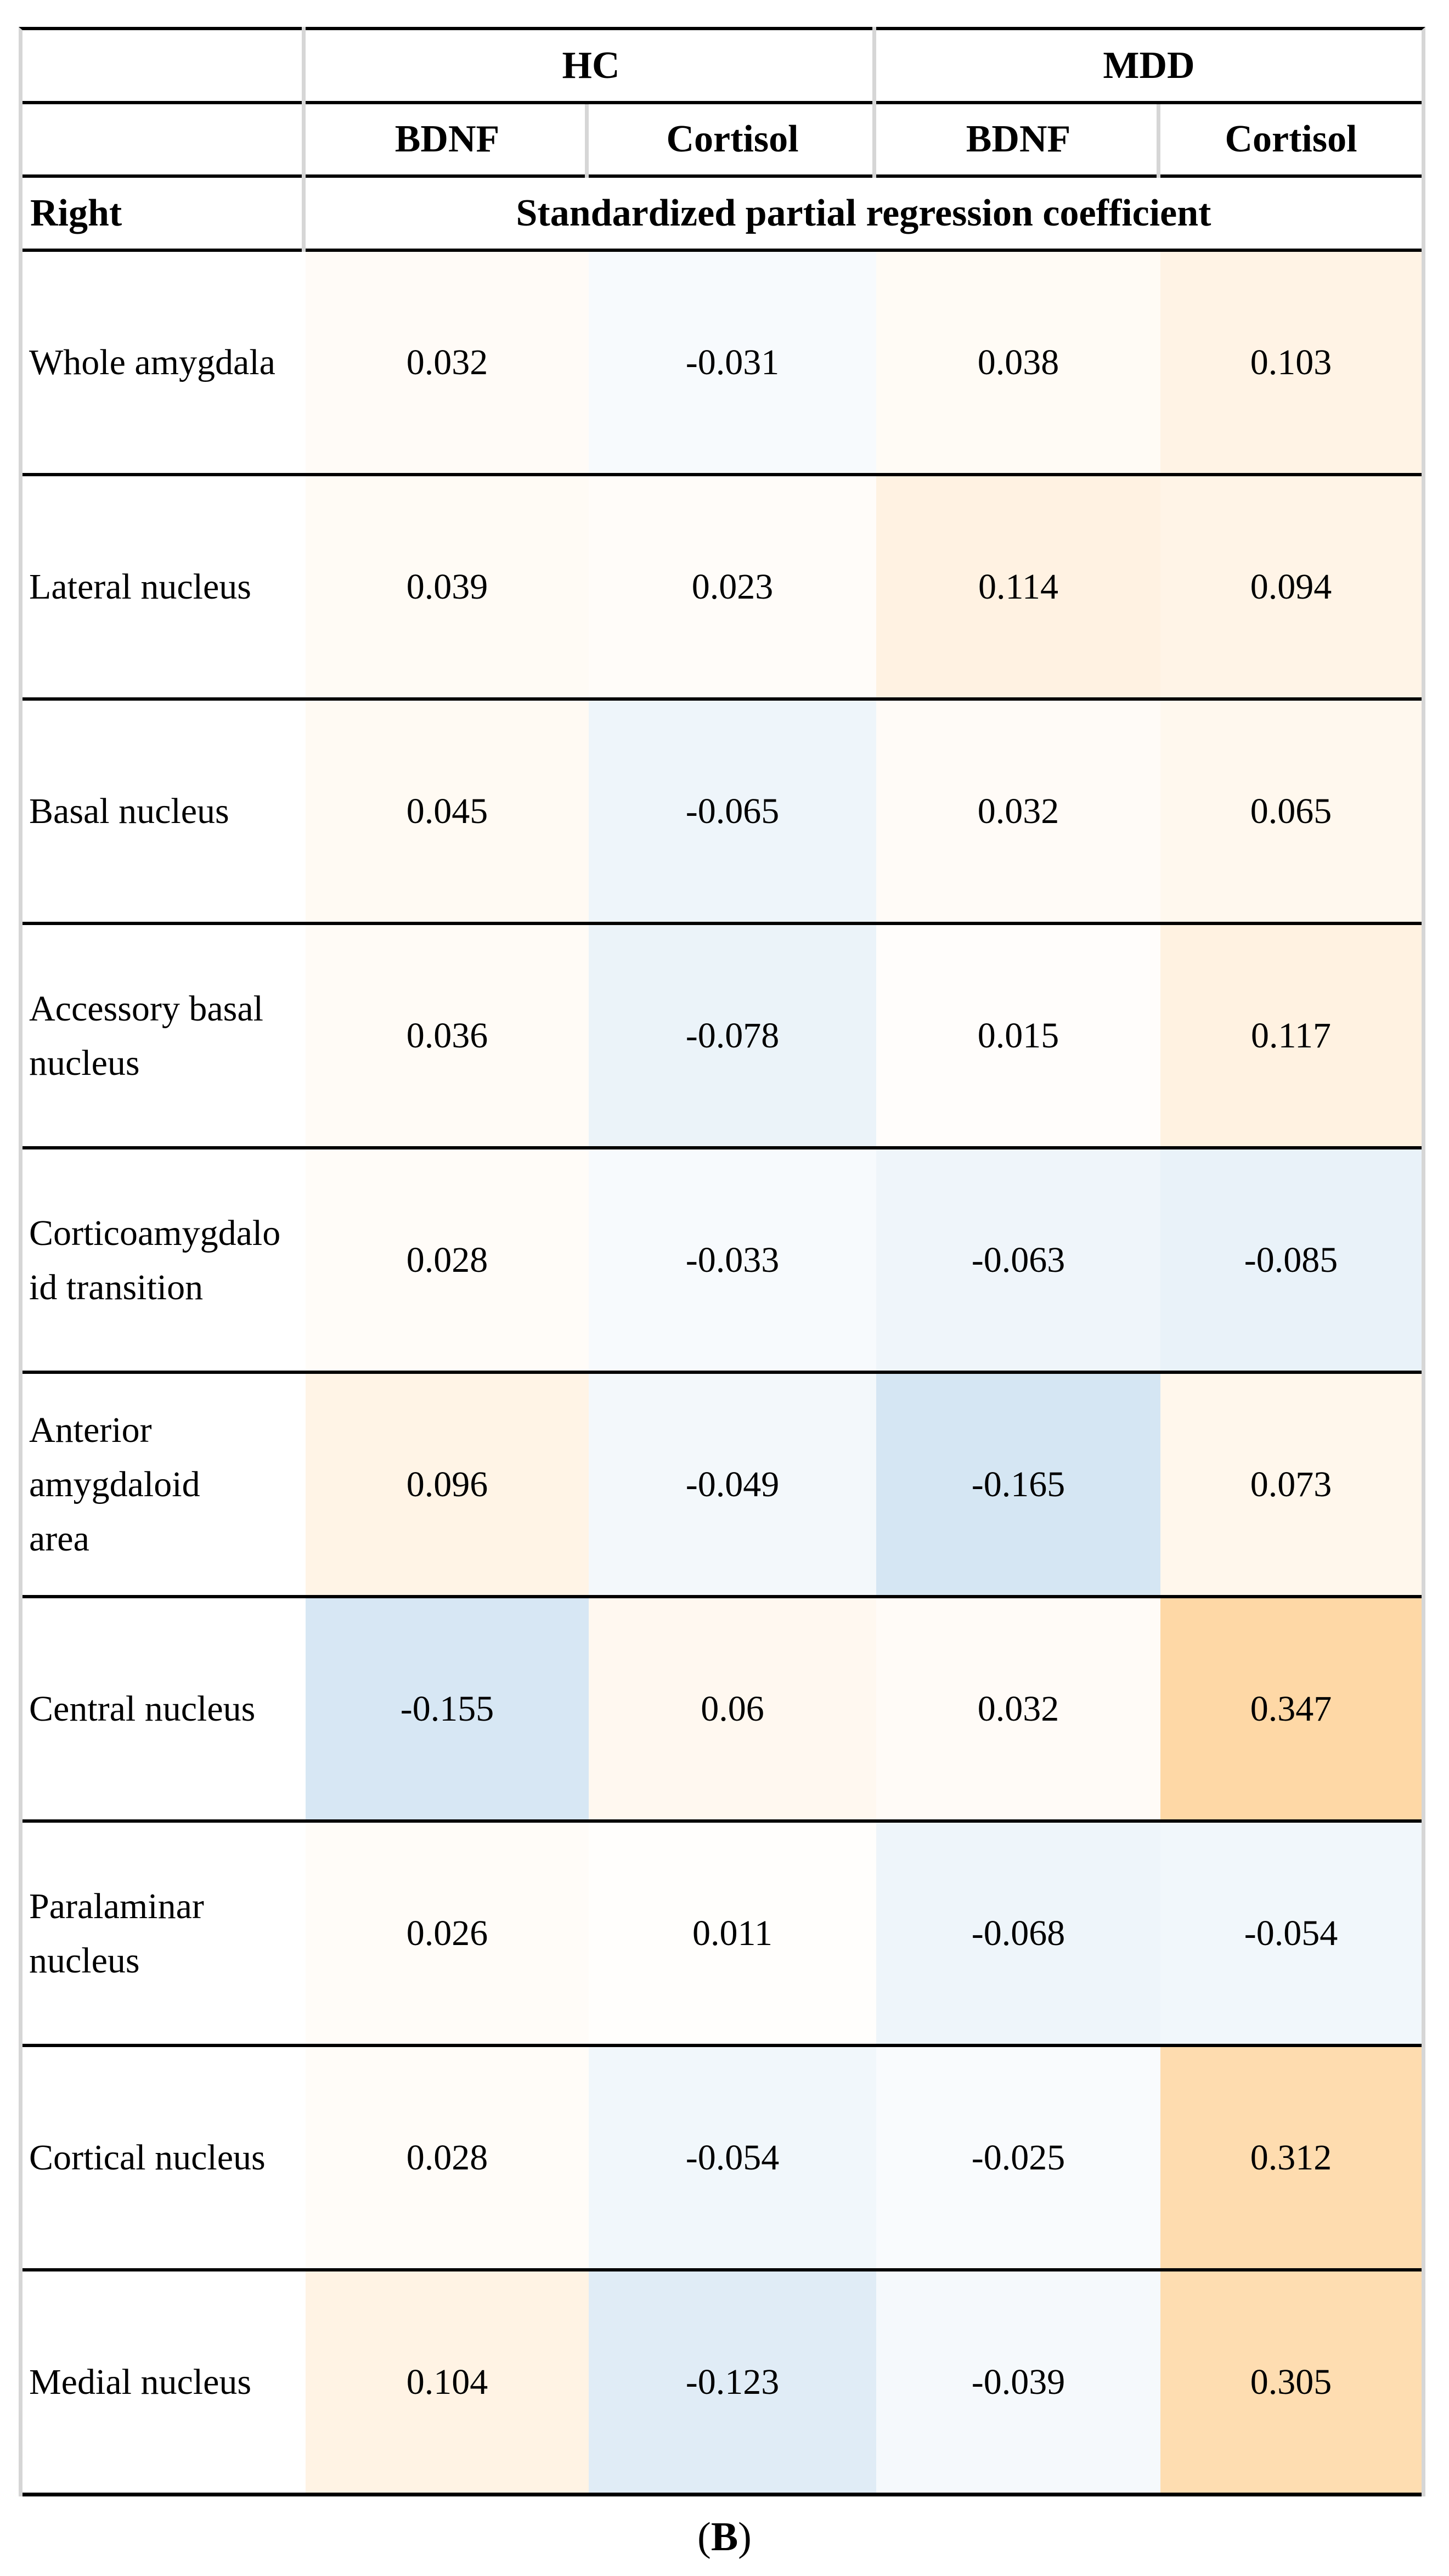  I want to click on table-row: Basal nucleus 0.045 -0.065 0.032 0.065, so click(722, 813).